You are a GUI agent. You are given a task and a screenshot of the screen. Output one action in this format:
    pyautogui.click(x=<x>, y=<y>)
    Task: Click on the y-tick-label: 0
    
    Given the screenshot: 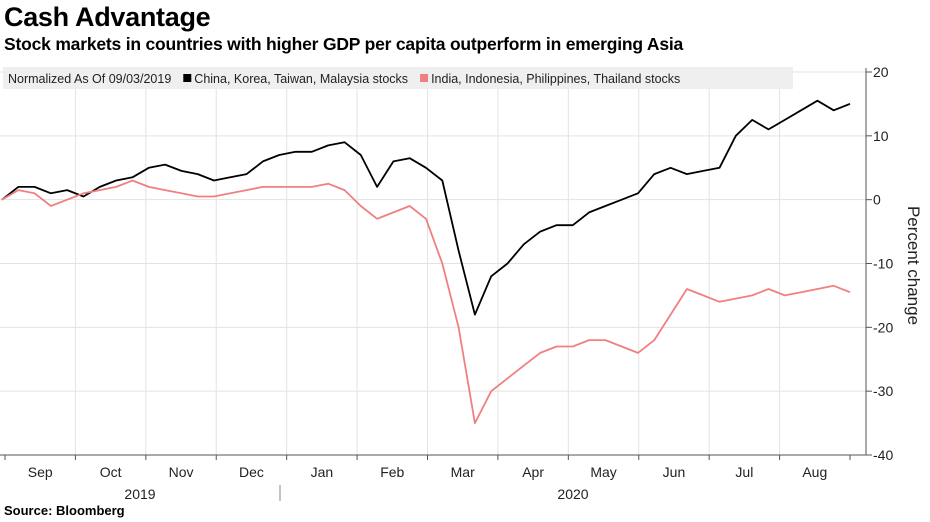 What is the action you would take?
    pyautogui.click(x=877, y=200)
    